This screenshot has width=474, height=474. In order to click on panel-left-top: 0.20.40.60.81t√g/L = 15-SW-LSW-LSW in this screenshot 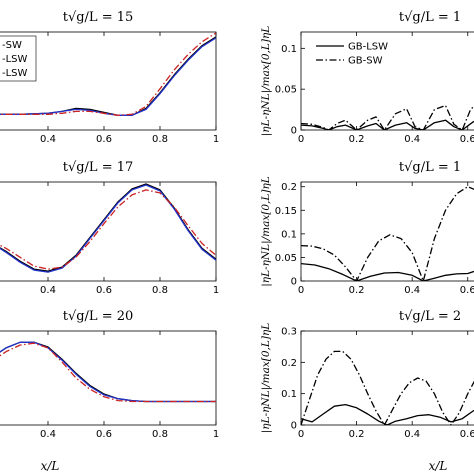, I will do `click(109, 77)`.